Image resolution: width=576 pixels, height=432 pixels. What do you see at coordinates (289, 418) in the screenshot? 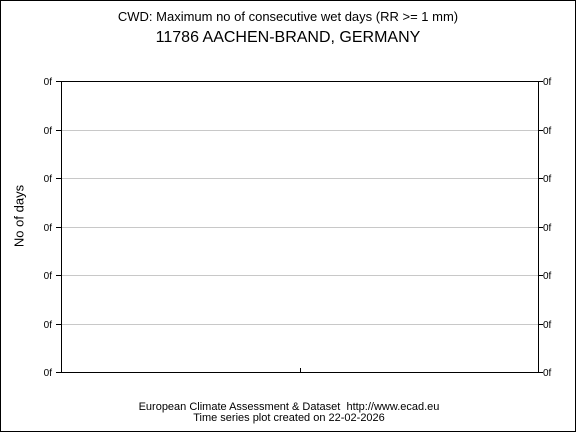
I see `footer-created: Time series plot created on 22-02-2026` at bounding box center [289, 418].